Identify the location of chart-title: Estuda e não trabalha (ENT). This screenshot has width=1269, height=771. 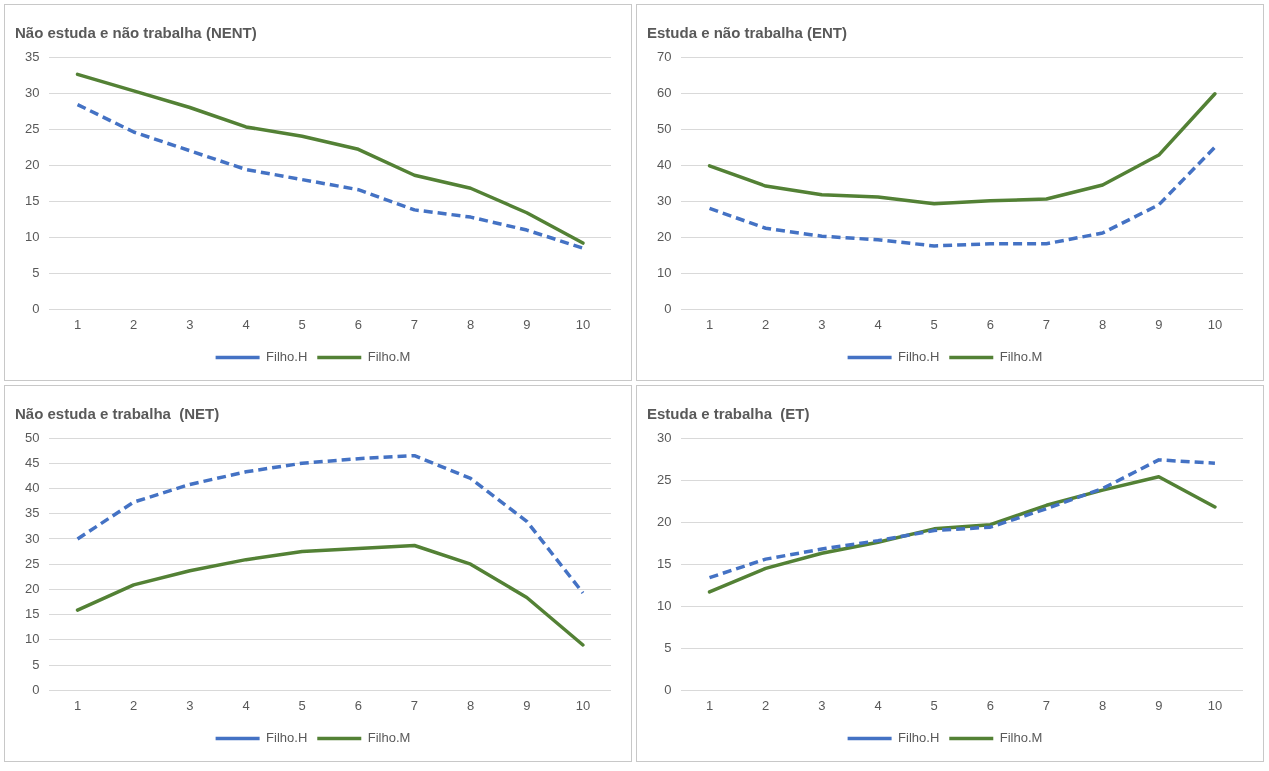
(747, 33).